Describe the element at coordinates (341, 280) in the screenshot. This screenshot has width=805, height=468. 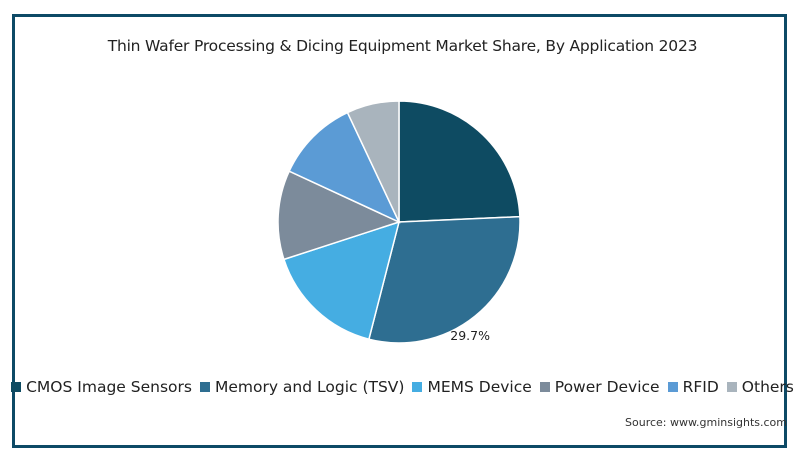
I see `pie-slice-mems-device` at that location.